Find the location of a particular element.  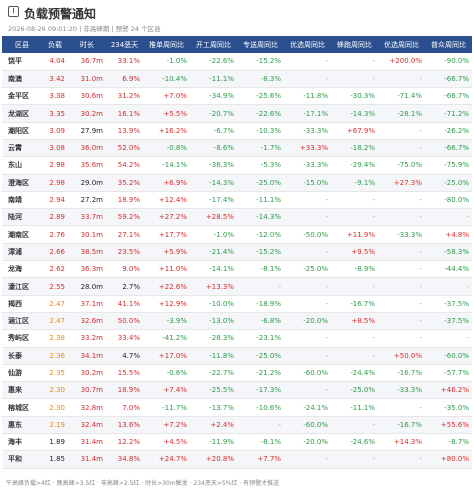

table-cell: 惠东 is located at coordinates (22, 425).